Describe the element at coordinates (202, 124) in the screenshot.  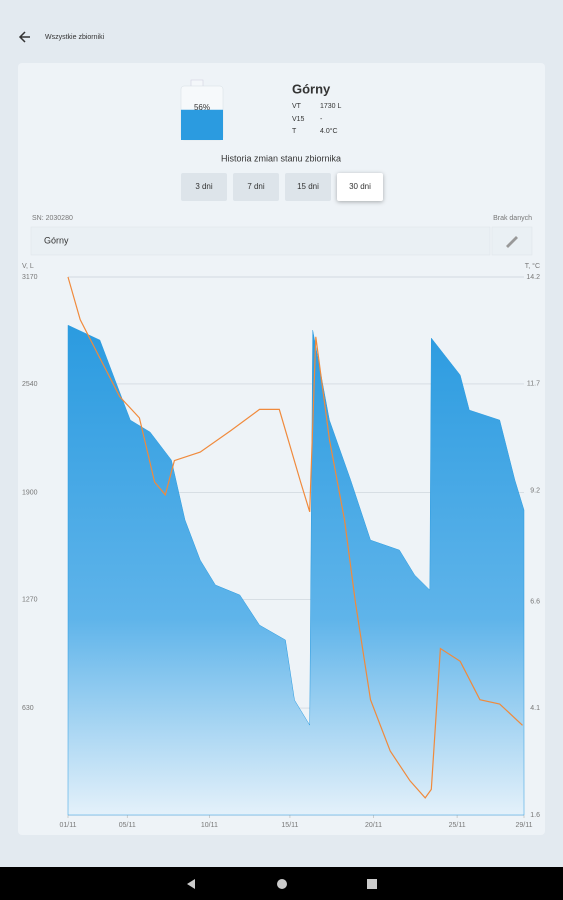
I see `tank-liquid` at that location.